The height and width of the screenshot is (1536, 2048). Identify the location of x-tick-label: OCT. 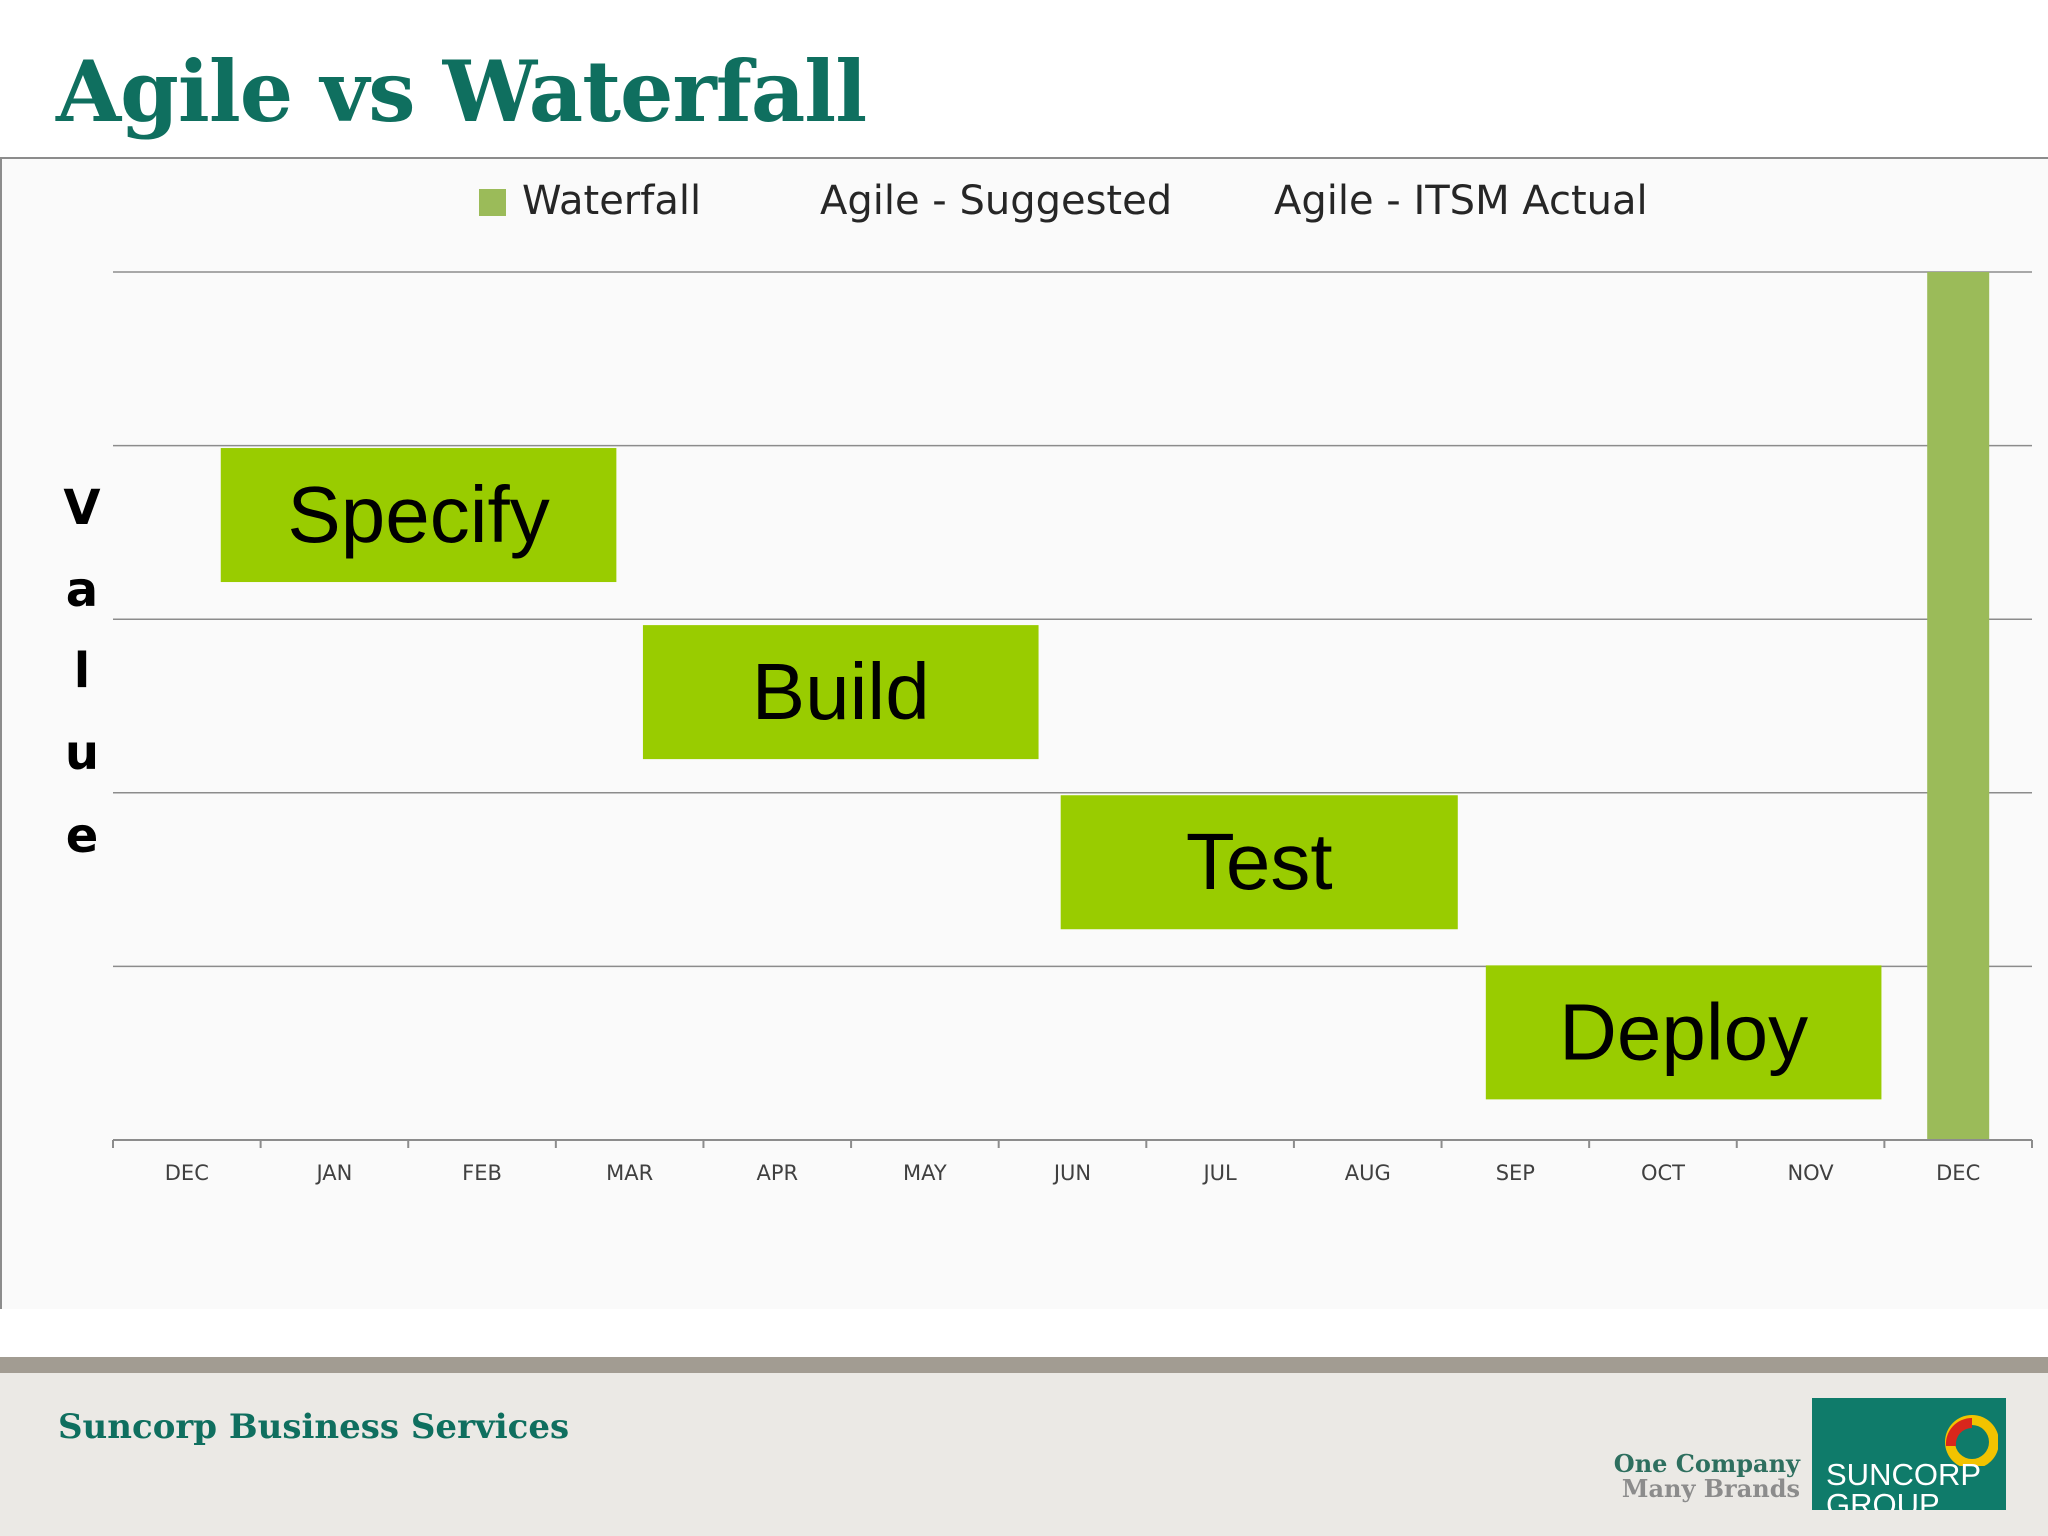
(1663, 1173).